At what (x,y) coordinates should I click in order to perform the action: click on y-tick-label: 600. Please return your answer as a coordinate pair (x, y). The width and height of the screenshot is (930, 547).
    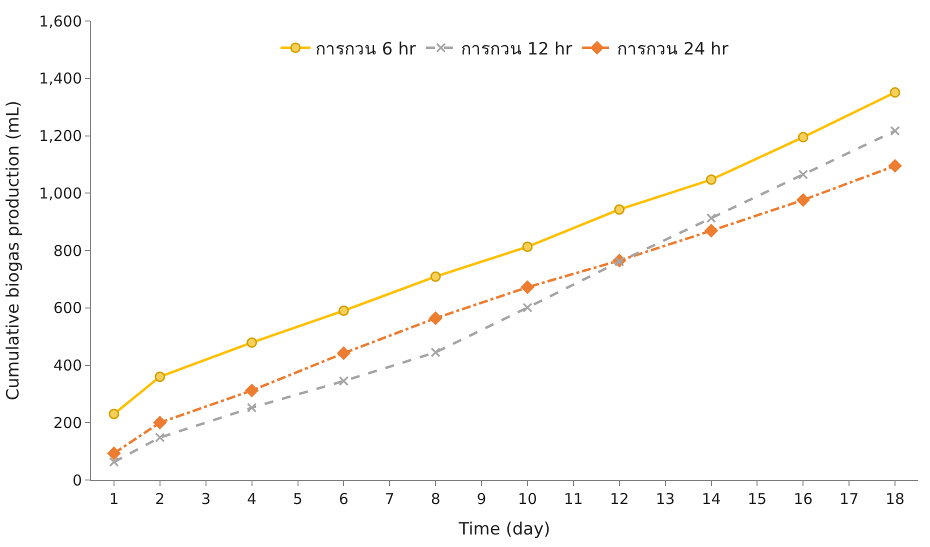
    Looking at the image, I should click on (67, 308).